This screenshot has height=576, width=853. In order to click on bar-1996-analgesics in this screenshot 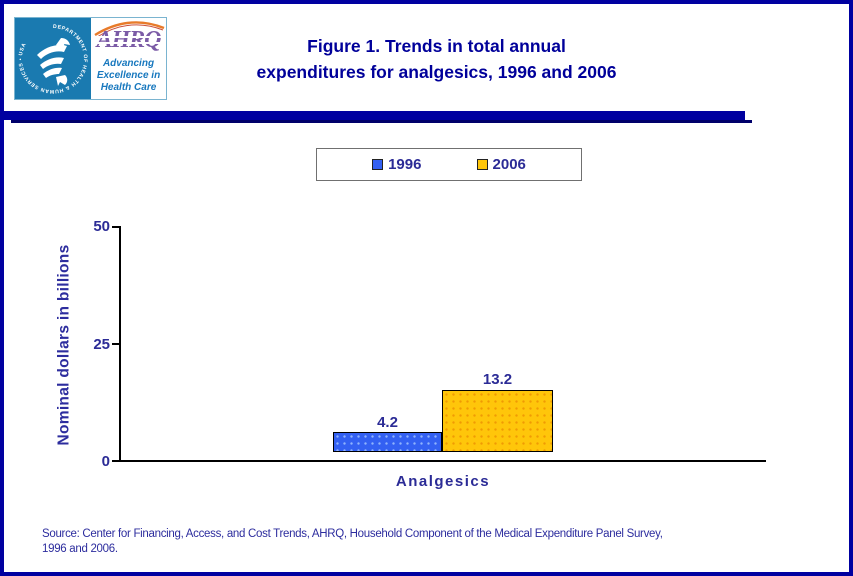, I will do `click(387, 442)`.